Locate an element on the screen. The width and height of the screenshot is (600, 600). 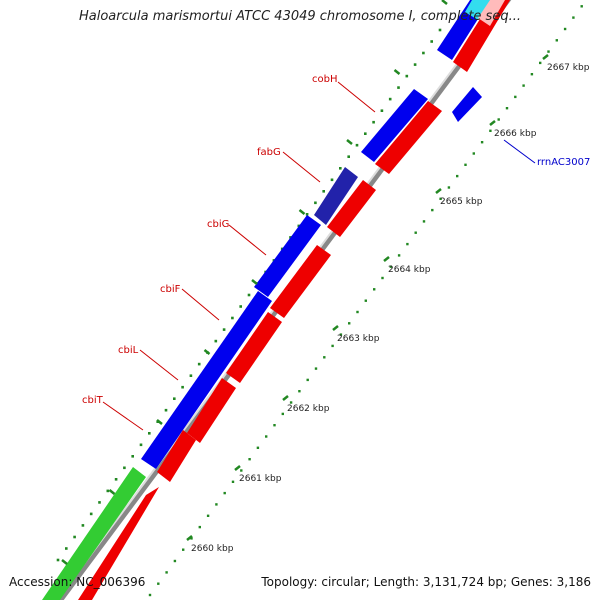
connector-cobH is located at coordinates (356, 97).